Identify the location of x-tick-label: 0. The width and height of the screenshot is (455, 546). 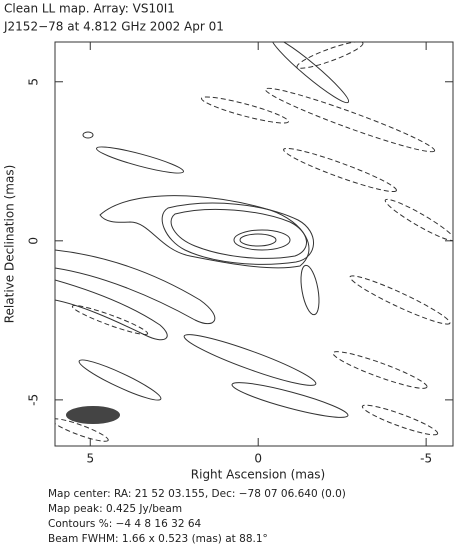
(258, 459).